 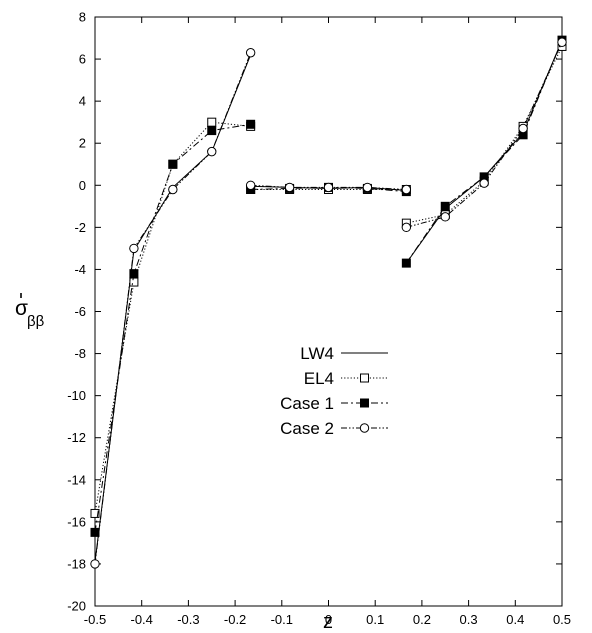 I want to click on y-tick-label: 4, so click(x=82, y=101).